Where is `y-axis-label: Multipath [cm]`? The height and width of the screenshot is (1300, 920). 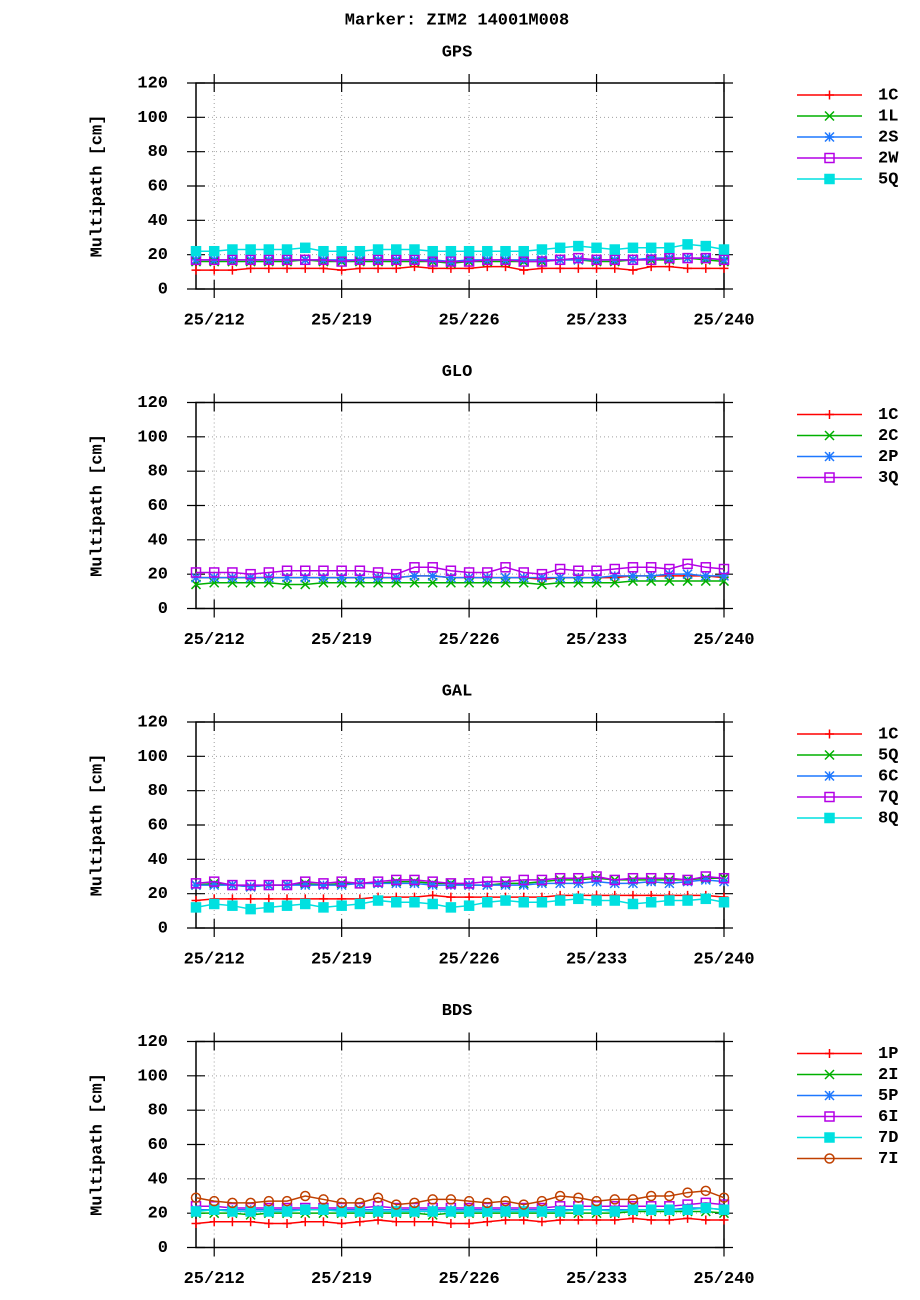 y-axis-label: Multipath [cm] is located at coordinates (97, 1144).